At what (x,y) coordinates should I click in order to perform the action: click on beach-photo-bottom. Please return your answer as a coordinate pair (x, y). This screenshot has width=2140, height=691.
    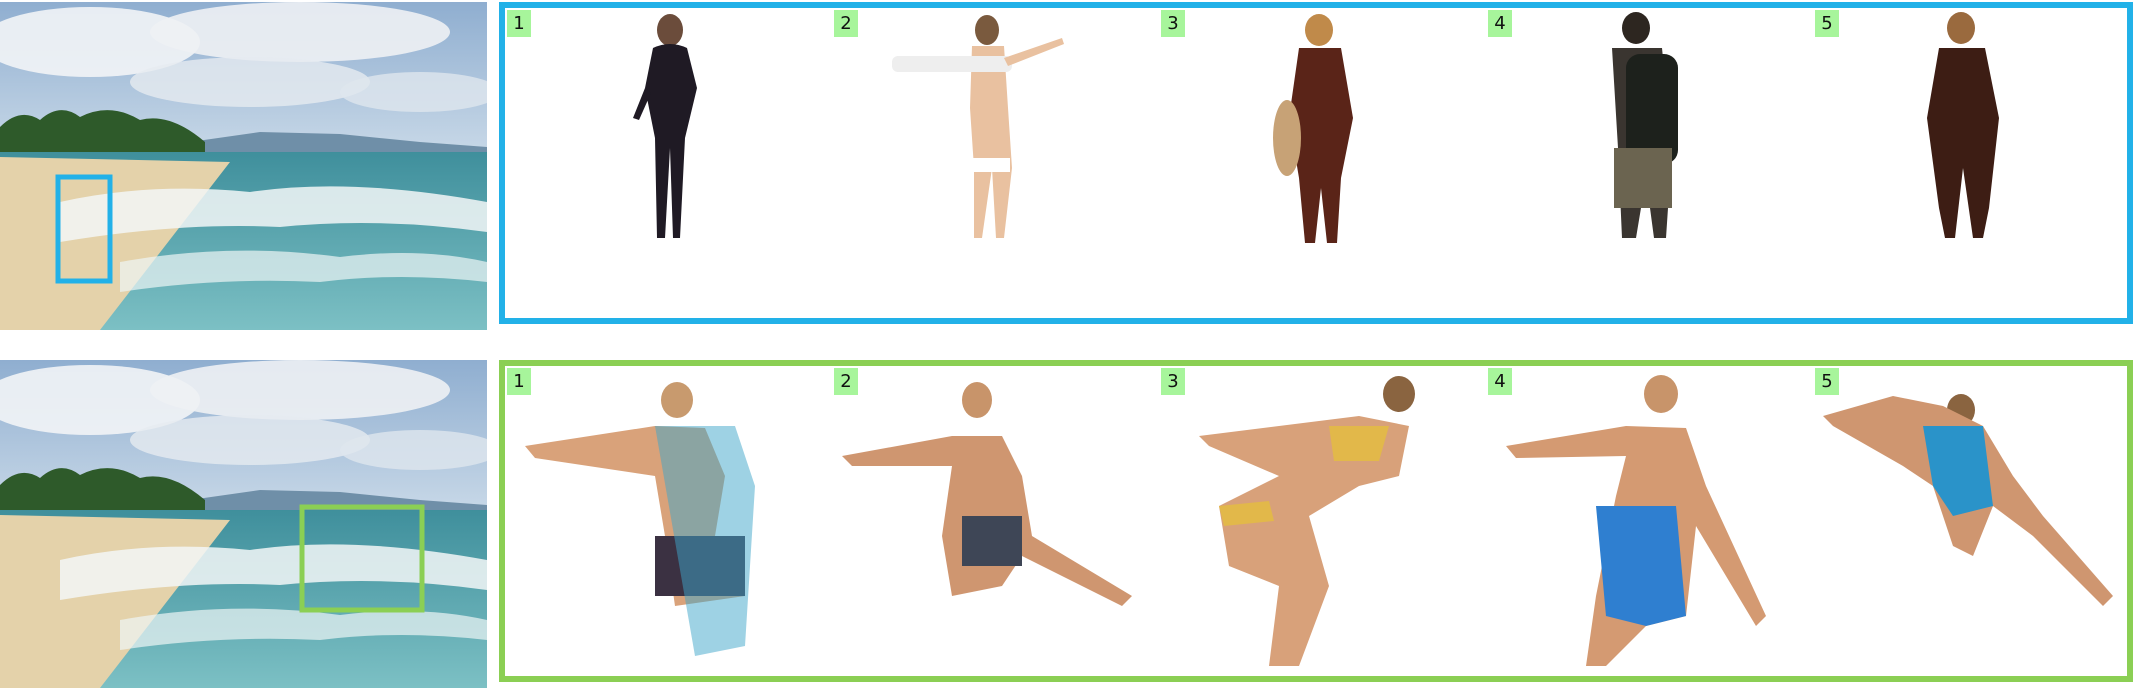
    Looking at the image, I should click on (243, 524).